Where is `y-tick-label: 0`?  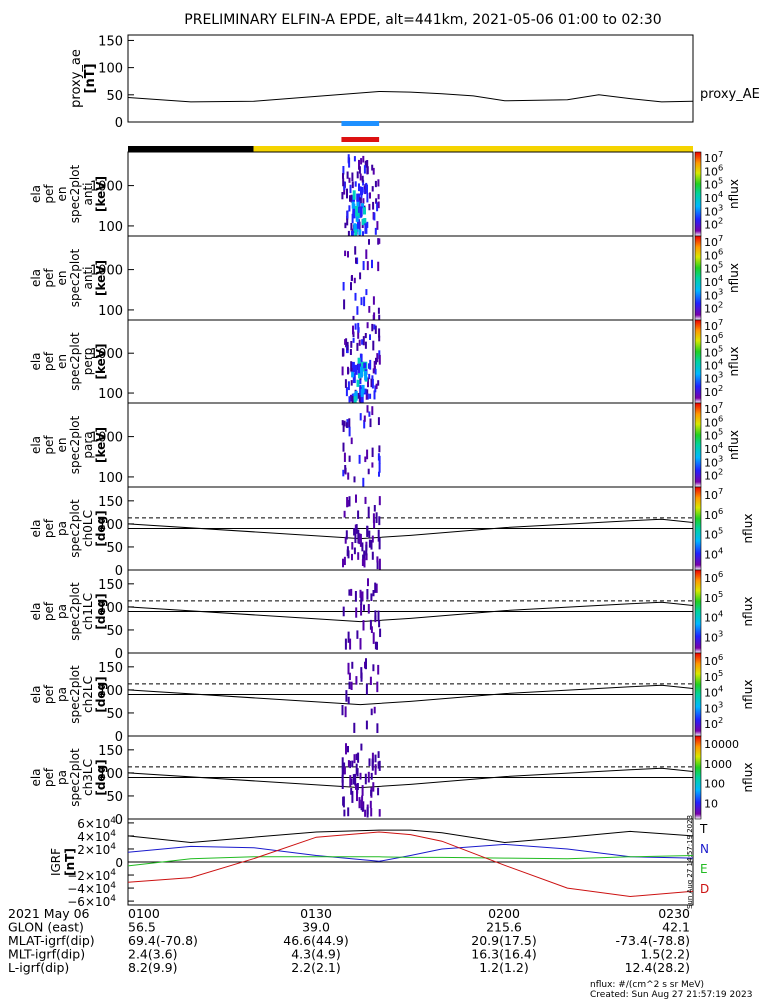
y-tick-label: 0 is located at coordinates (119, 863).